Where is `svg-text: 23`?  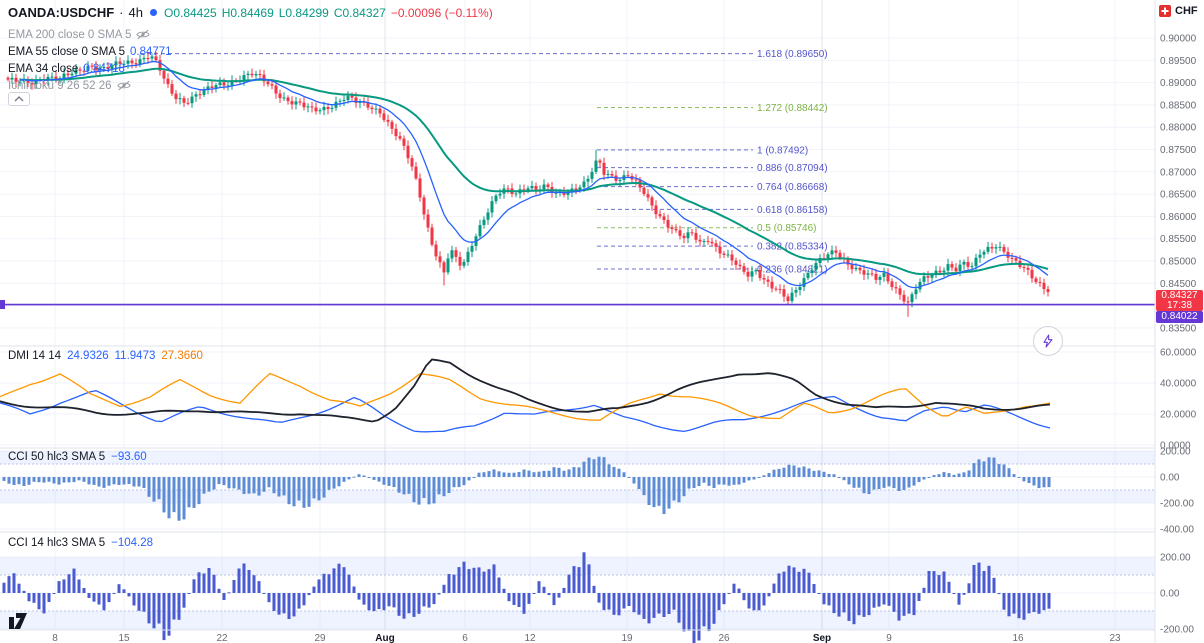
svg-text: 23 is located at coordinates (1115, 638).